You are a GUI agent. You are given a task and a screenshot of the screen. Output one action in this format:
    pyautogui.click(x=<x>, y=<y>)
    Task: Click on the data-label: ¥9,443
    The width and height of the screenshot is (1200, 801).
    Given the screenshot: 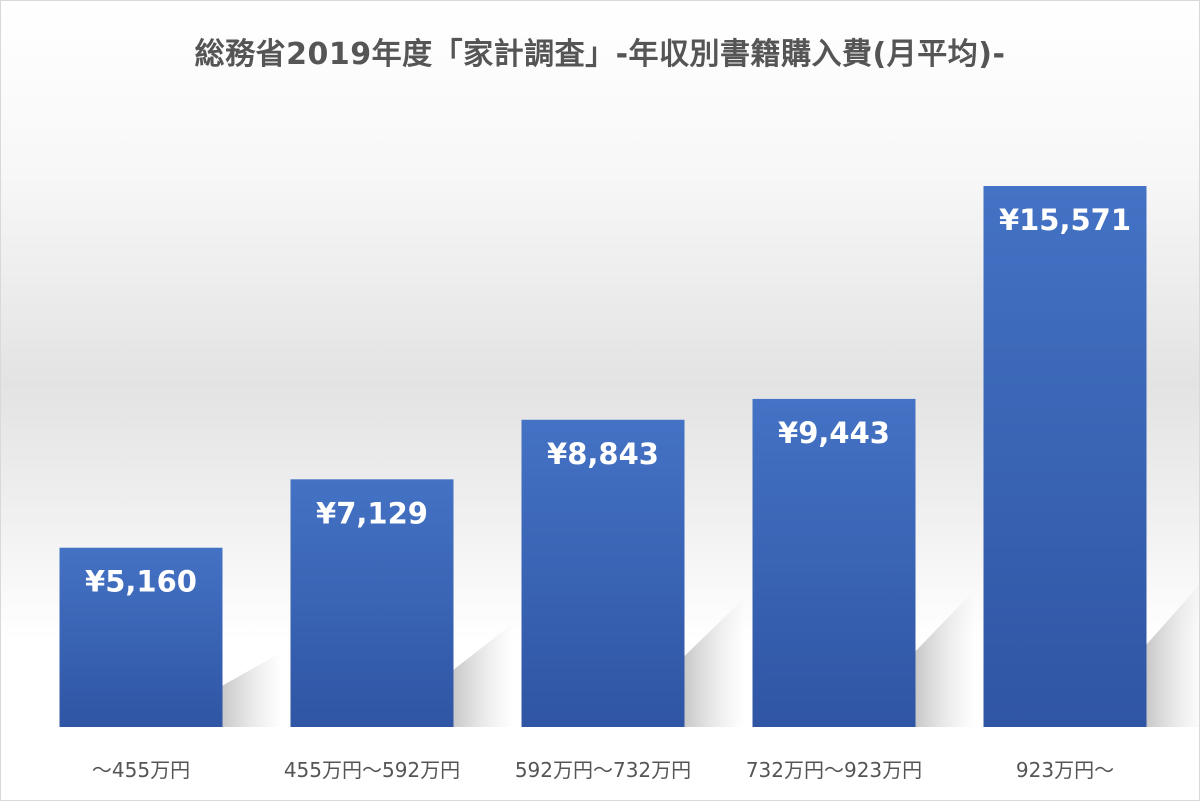 What is the action you would take?
    pyautogui.click(x=834, y=433)
    